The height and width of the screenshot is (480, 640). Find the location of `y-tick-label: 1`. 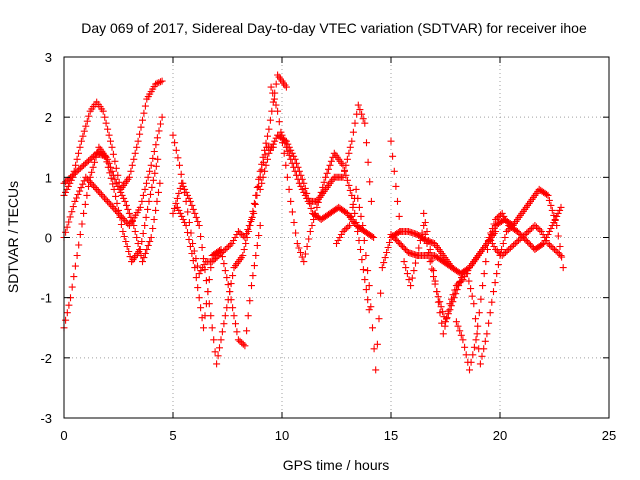

y-tick-label: 1 is located at coordinates (48, 177).